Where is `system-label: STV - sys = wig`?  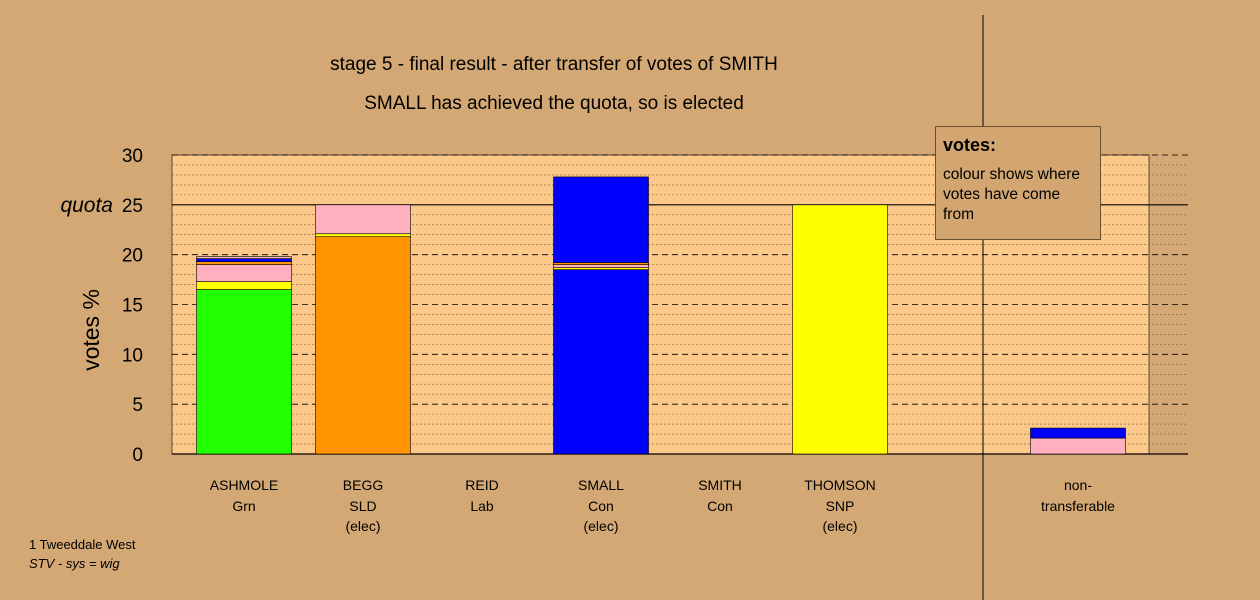 system-label: STV - sys = wig is located at coordinates (74, 563).